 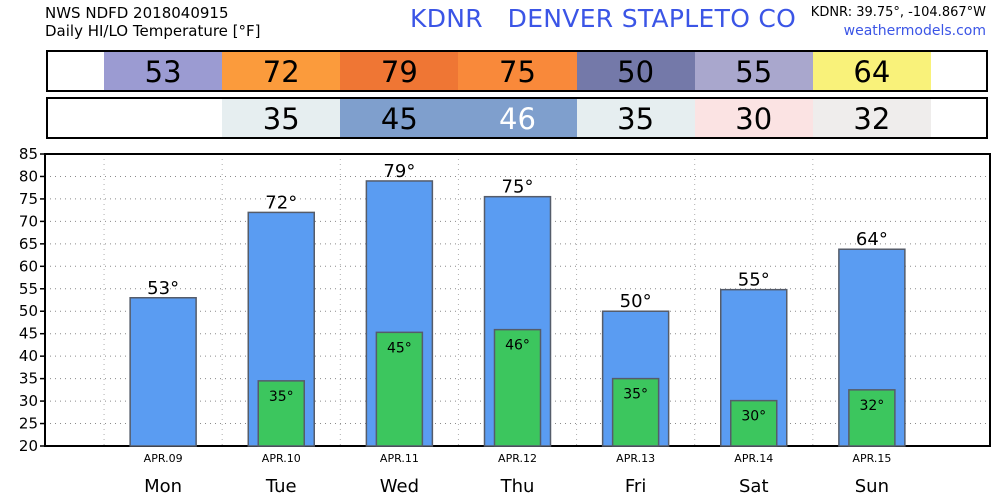 What do you see at coordinates (914, 31) in the screenshot?
I see `site-link: weathermodels.com` at bounding box center [914, 31].